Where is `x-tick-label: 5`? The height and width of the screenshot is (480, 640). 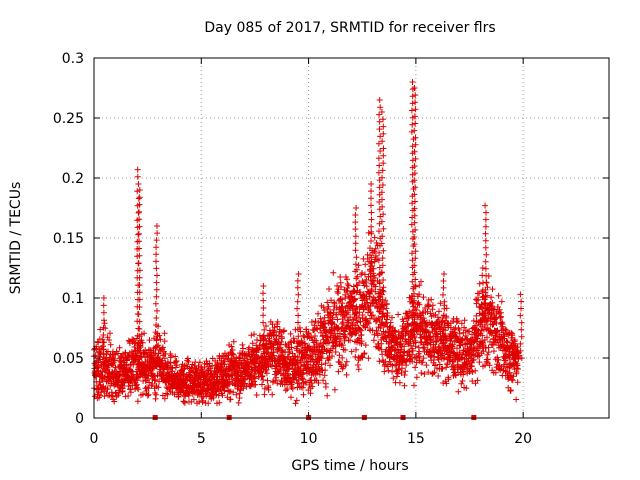
x-tick-label: 5 is located at coordinates (201, 439).